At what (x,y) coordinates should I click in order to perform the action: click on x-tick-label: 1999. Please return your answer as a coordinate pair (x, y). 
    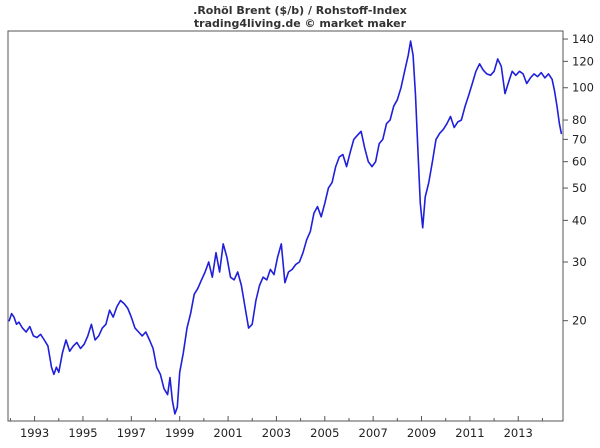
    Looking at the image, I should click on (179, 433).